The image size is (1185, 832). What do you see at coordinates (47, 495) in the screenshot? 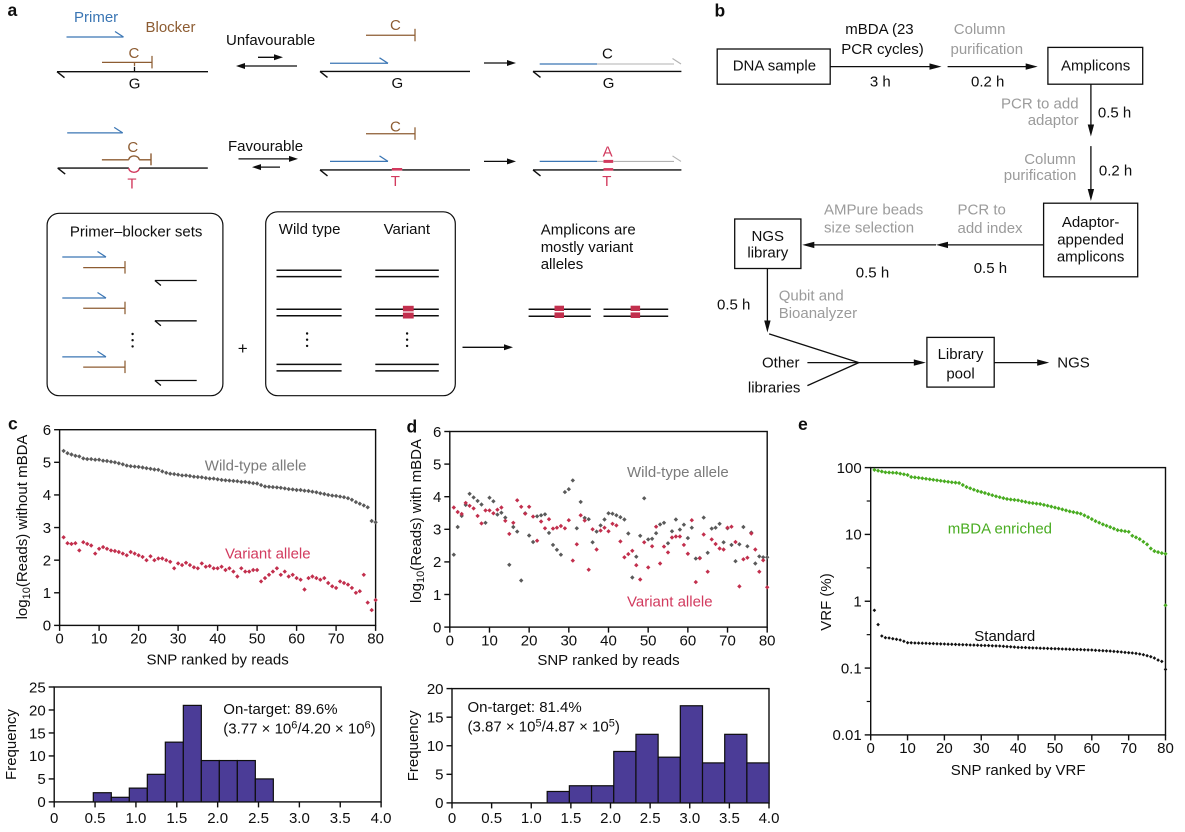
I see `svg-text: 4` at bounding box center [47, 495].